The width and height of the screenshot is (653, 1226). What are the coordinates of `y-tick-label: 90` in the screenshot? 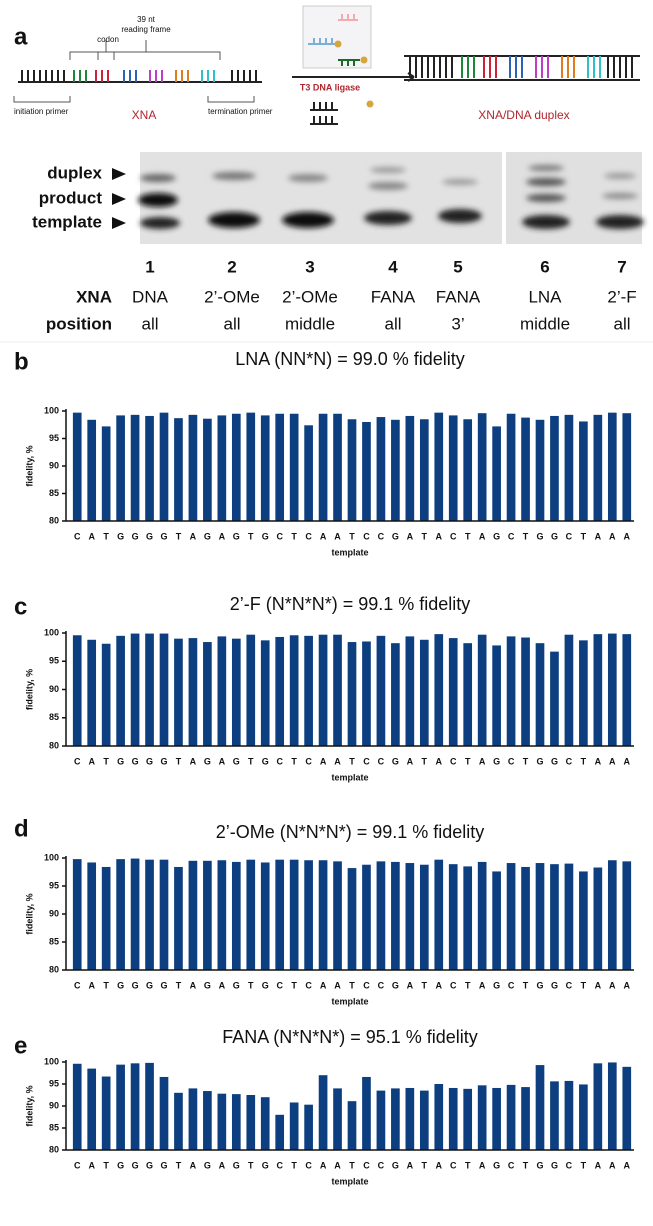 It's located at (54, 689).